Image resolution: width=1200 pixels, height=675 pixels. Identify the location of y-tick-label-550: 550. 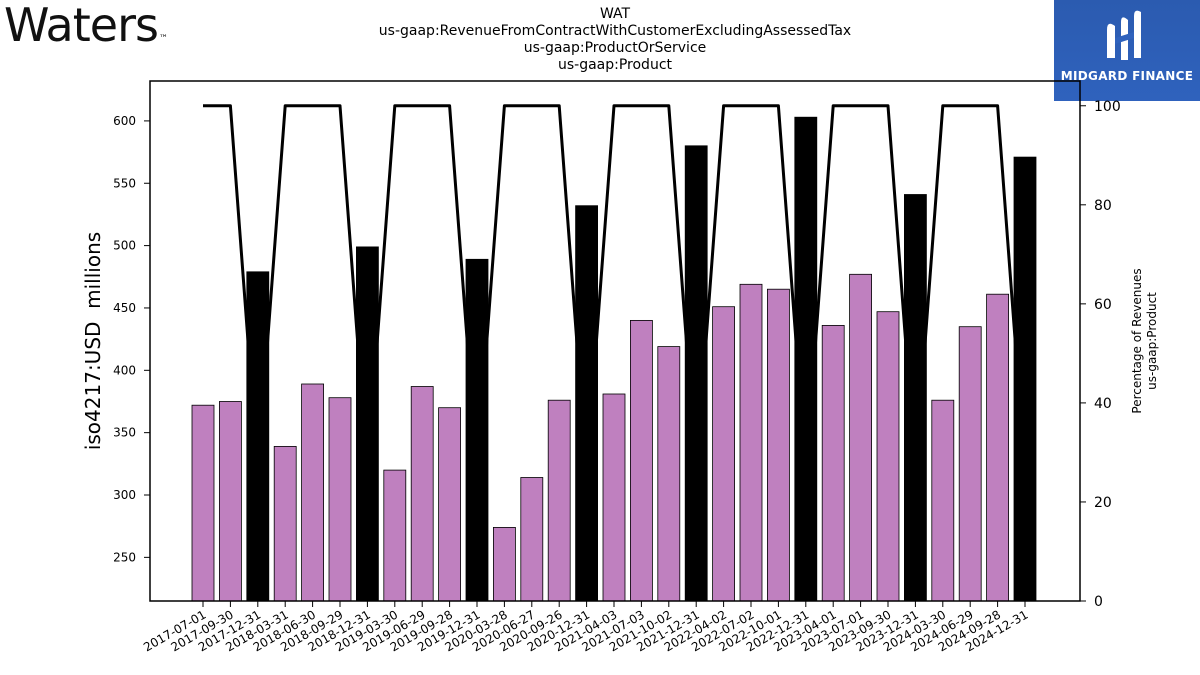
(124, 183).